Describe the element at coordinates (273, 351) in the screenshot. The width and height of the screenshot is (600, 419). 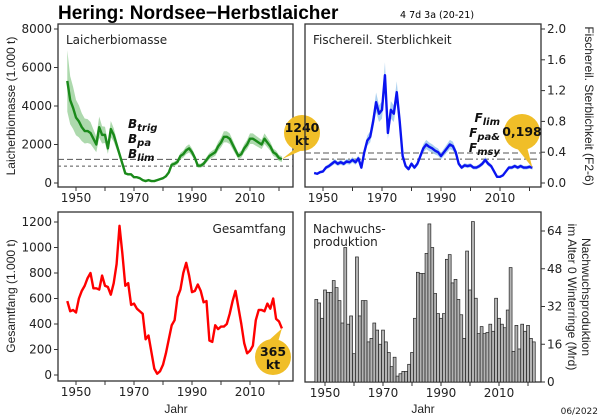
I see `callout-value: 365` at that location.